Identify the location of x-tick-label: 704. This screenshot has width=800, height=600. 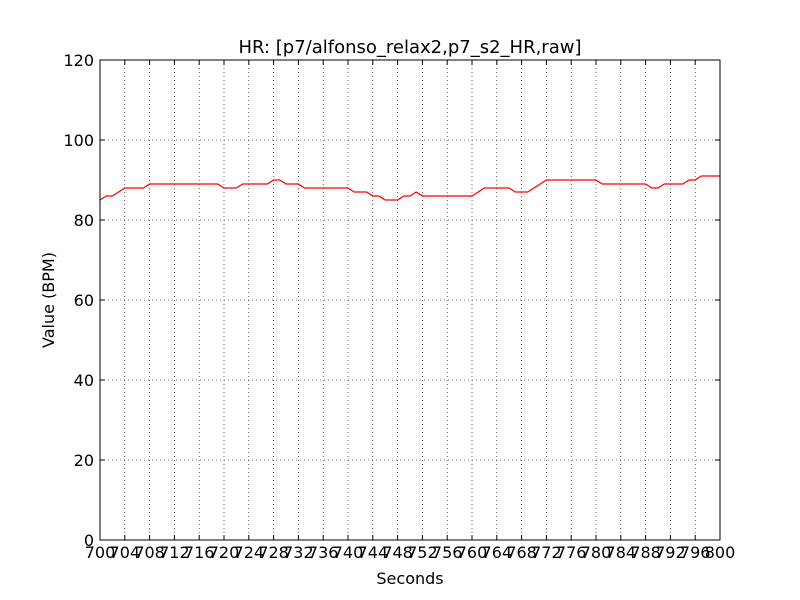
(125, 552).